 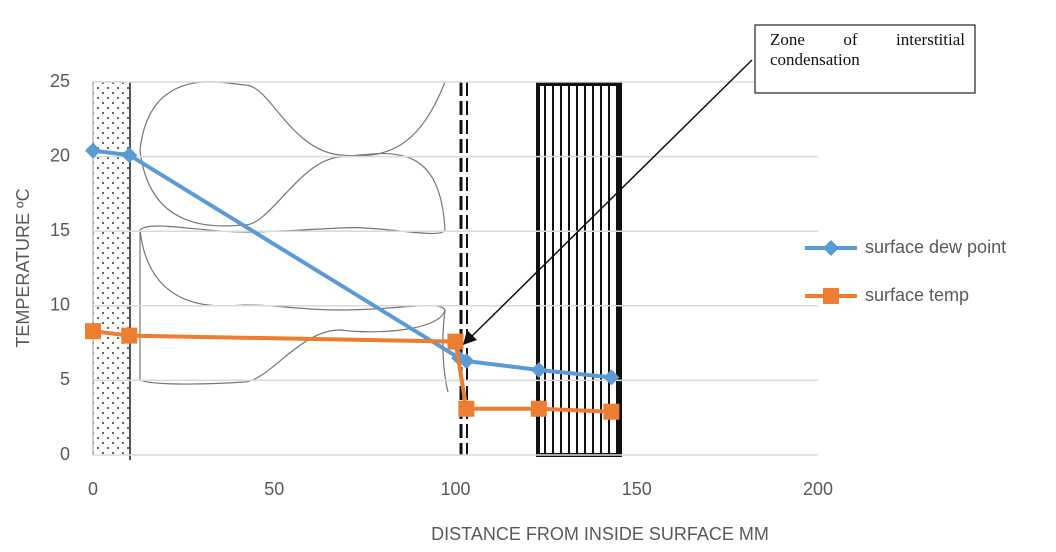 I want to click on arrow-head, so click(x=470, y=337).